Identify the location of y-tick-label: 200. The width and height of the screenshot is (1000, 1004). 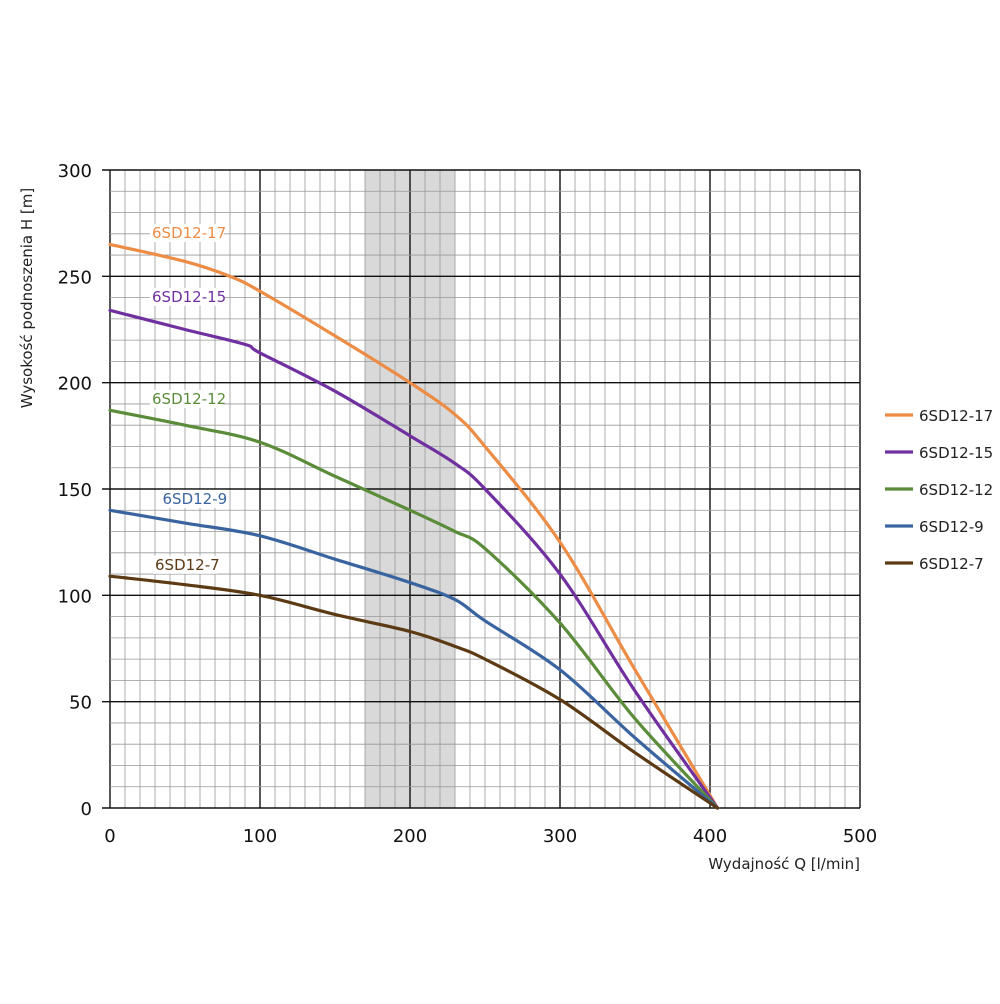
(75, 384).